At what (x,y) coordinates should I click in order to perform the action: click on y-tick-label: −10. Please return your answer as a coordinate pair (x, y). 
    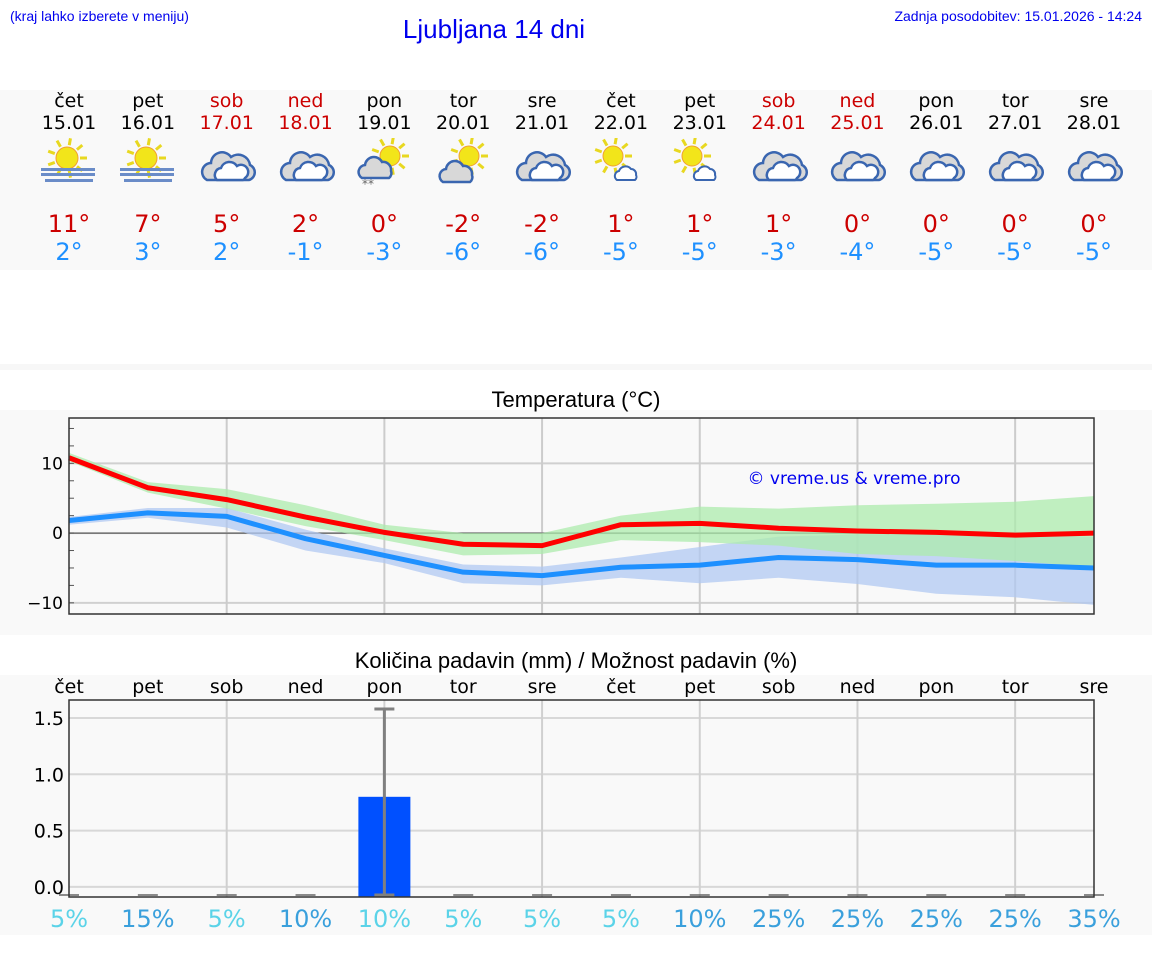
    Looking at the image, I should click on (45, 604).